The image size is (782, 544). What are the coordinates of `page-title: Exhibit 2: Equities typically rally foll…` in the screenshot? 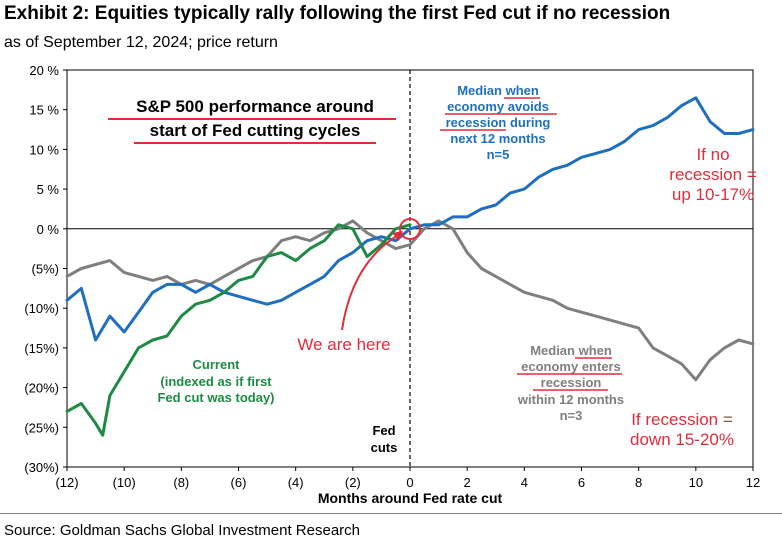 It's located at (337, 13).